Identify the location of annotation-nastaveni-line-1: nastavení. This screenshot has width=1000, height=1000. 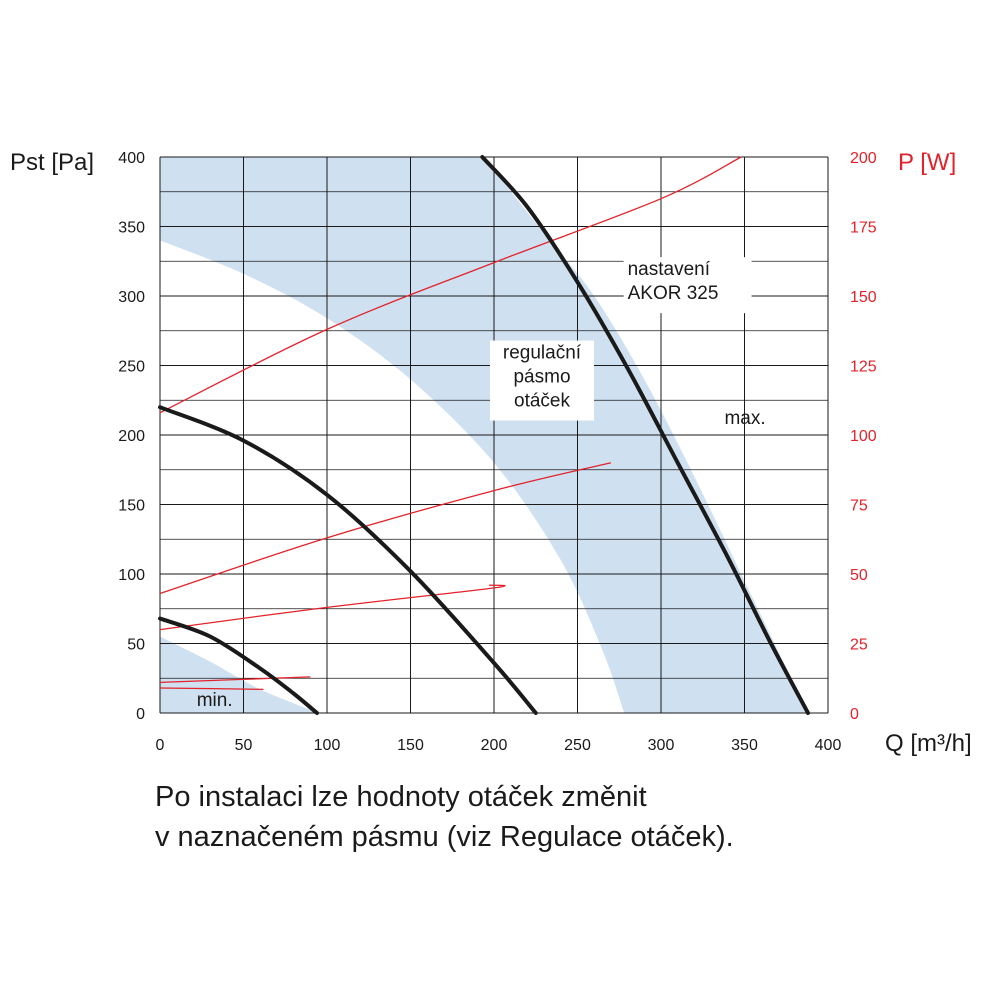
(669, 269).